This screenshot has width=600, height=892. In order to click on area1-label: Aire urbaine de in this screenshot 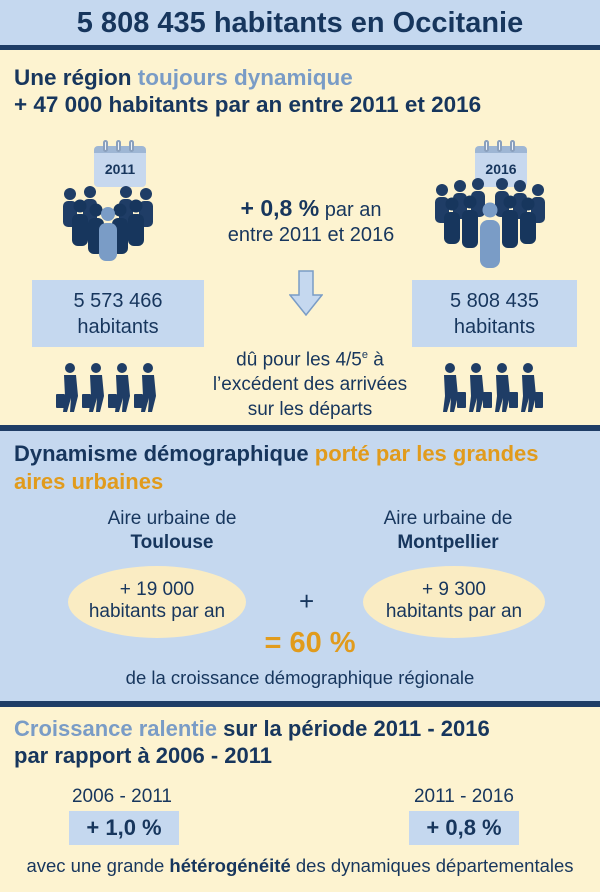, I will do `click(172, 518)`.